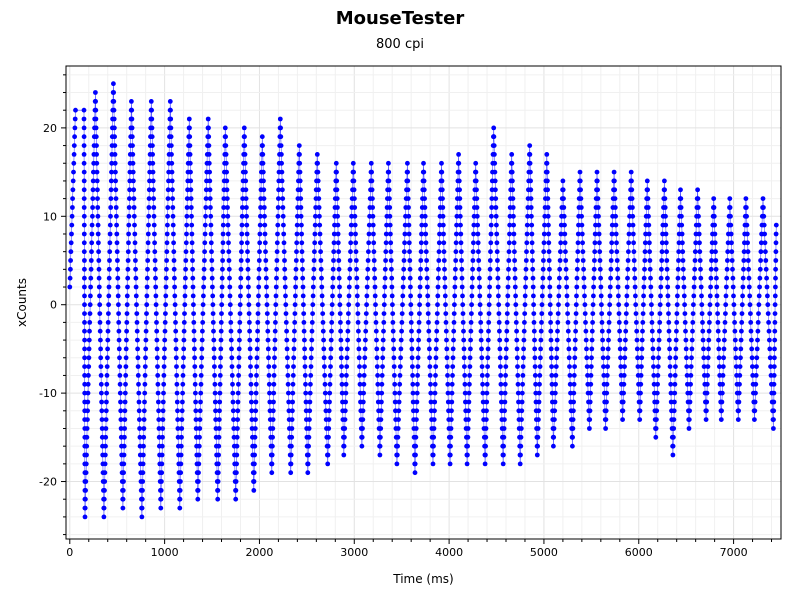  What do you see at coordinates (50, 216) in the screenshot?
I see `y-tick-label: 10` at bounding box center [50, 216].